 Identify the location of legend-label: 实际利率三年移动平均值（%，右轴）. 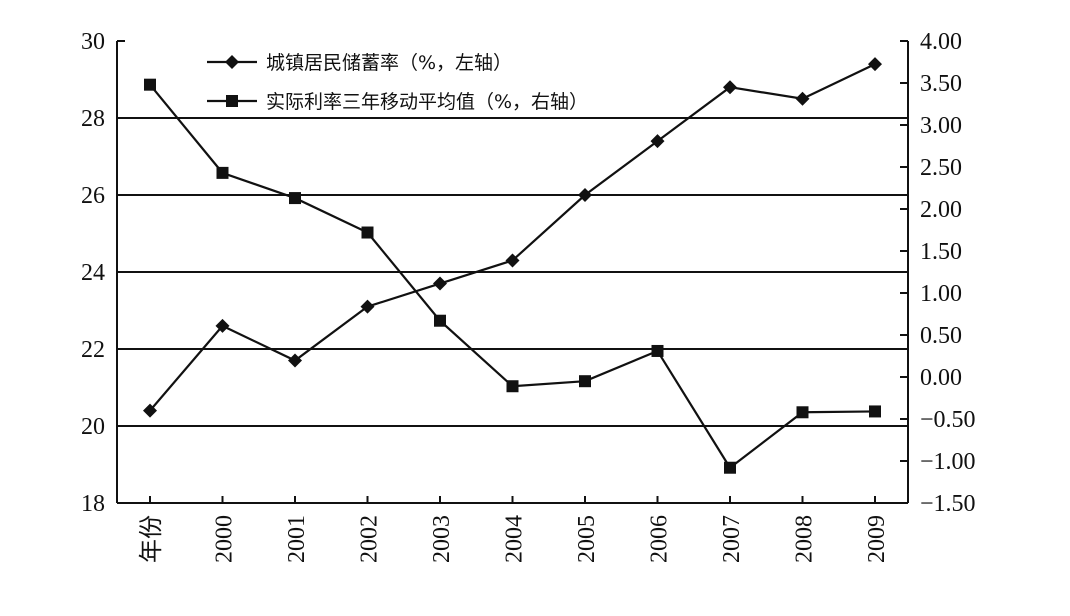
(427, 102).